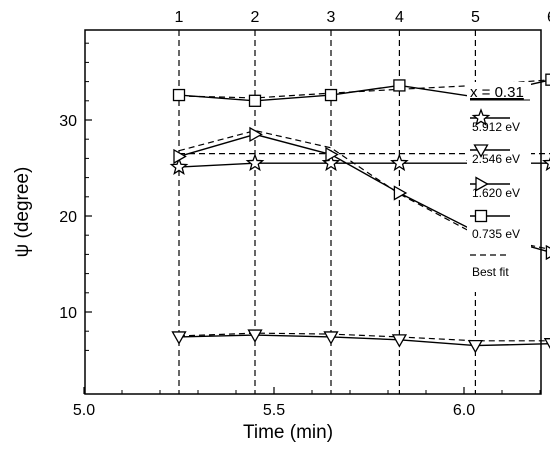 This screenshot has width=550, height=451. Describe the element at coordinates (490, 272) in the screenshot. I see `legend-entry-label: Best fit` at that location.